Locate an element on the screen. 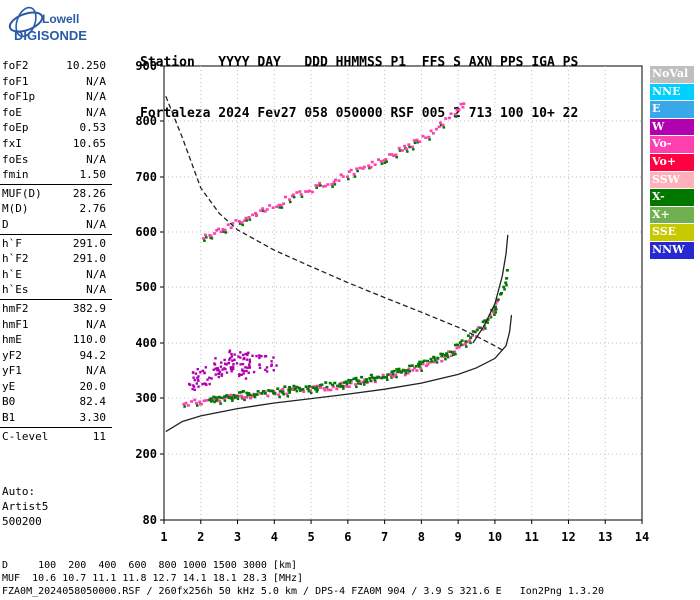 This screenshot has width=700, height=600. param-value: 20.0 is located at coordinates (93, 386).